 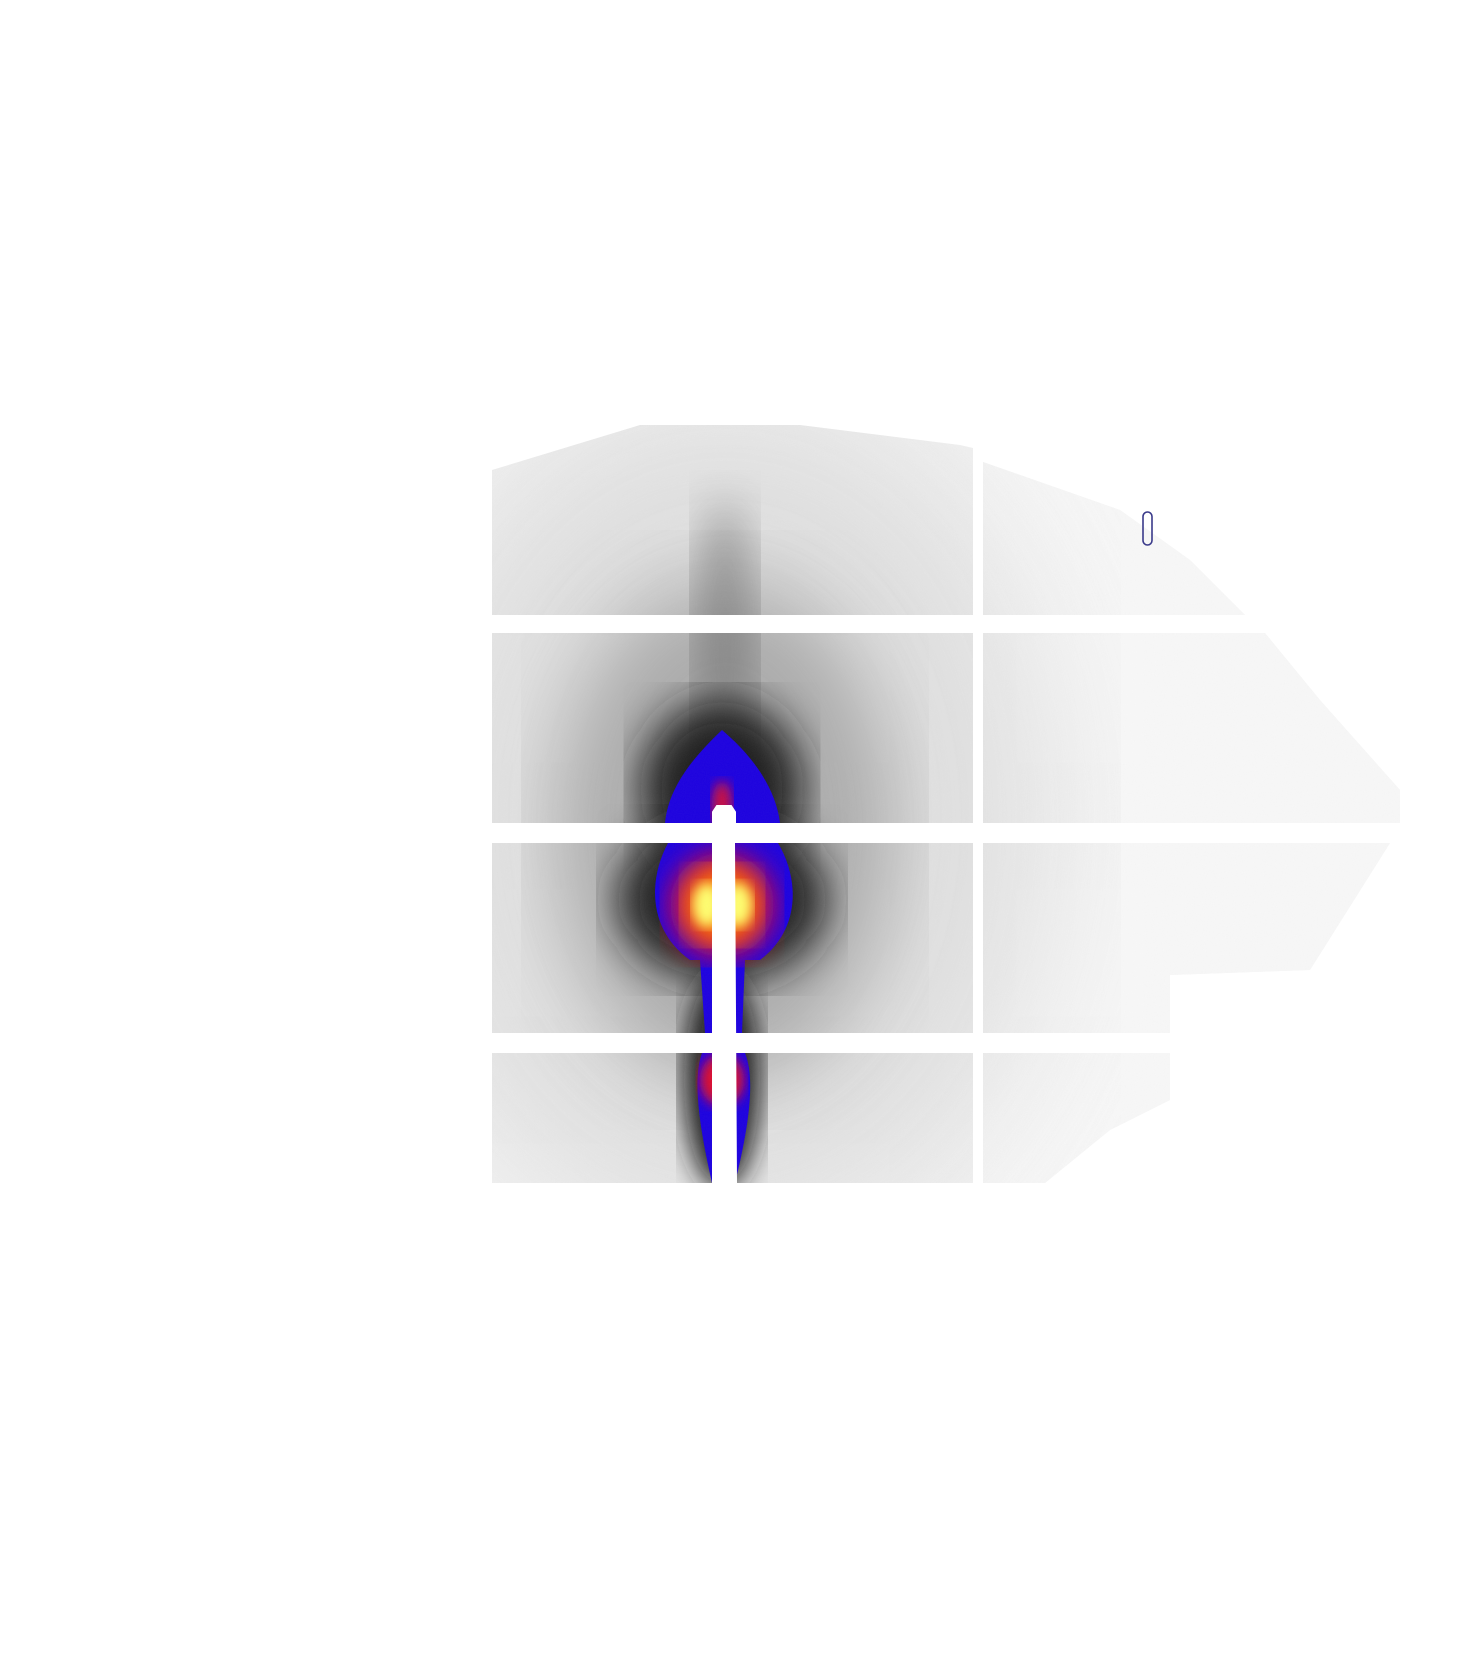 What do you see at coordinates (1147, 528) in the screenshot?
I see `roi-marker` at bounding box center [1147, 528].